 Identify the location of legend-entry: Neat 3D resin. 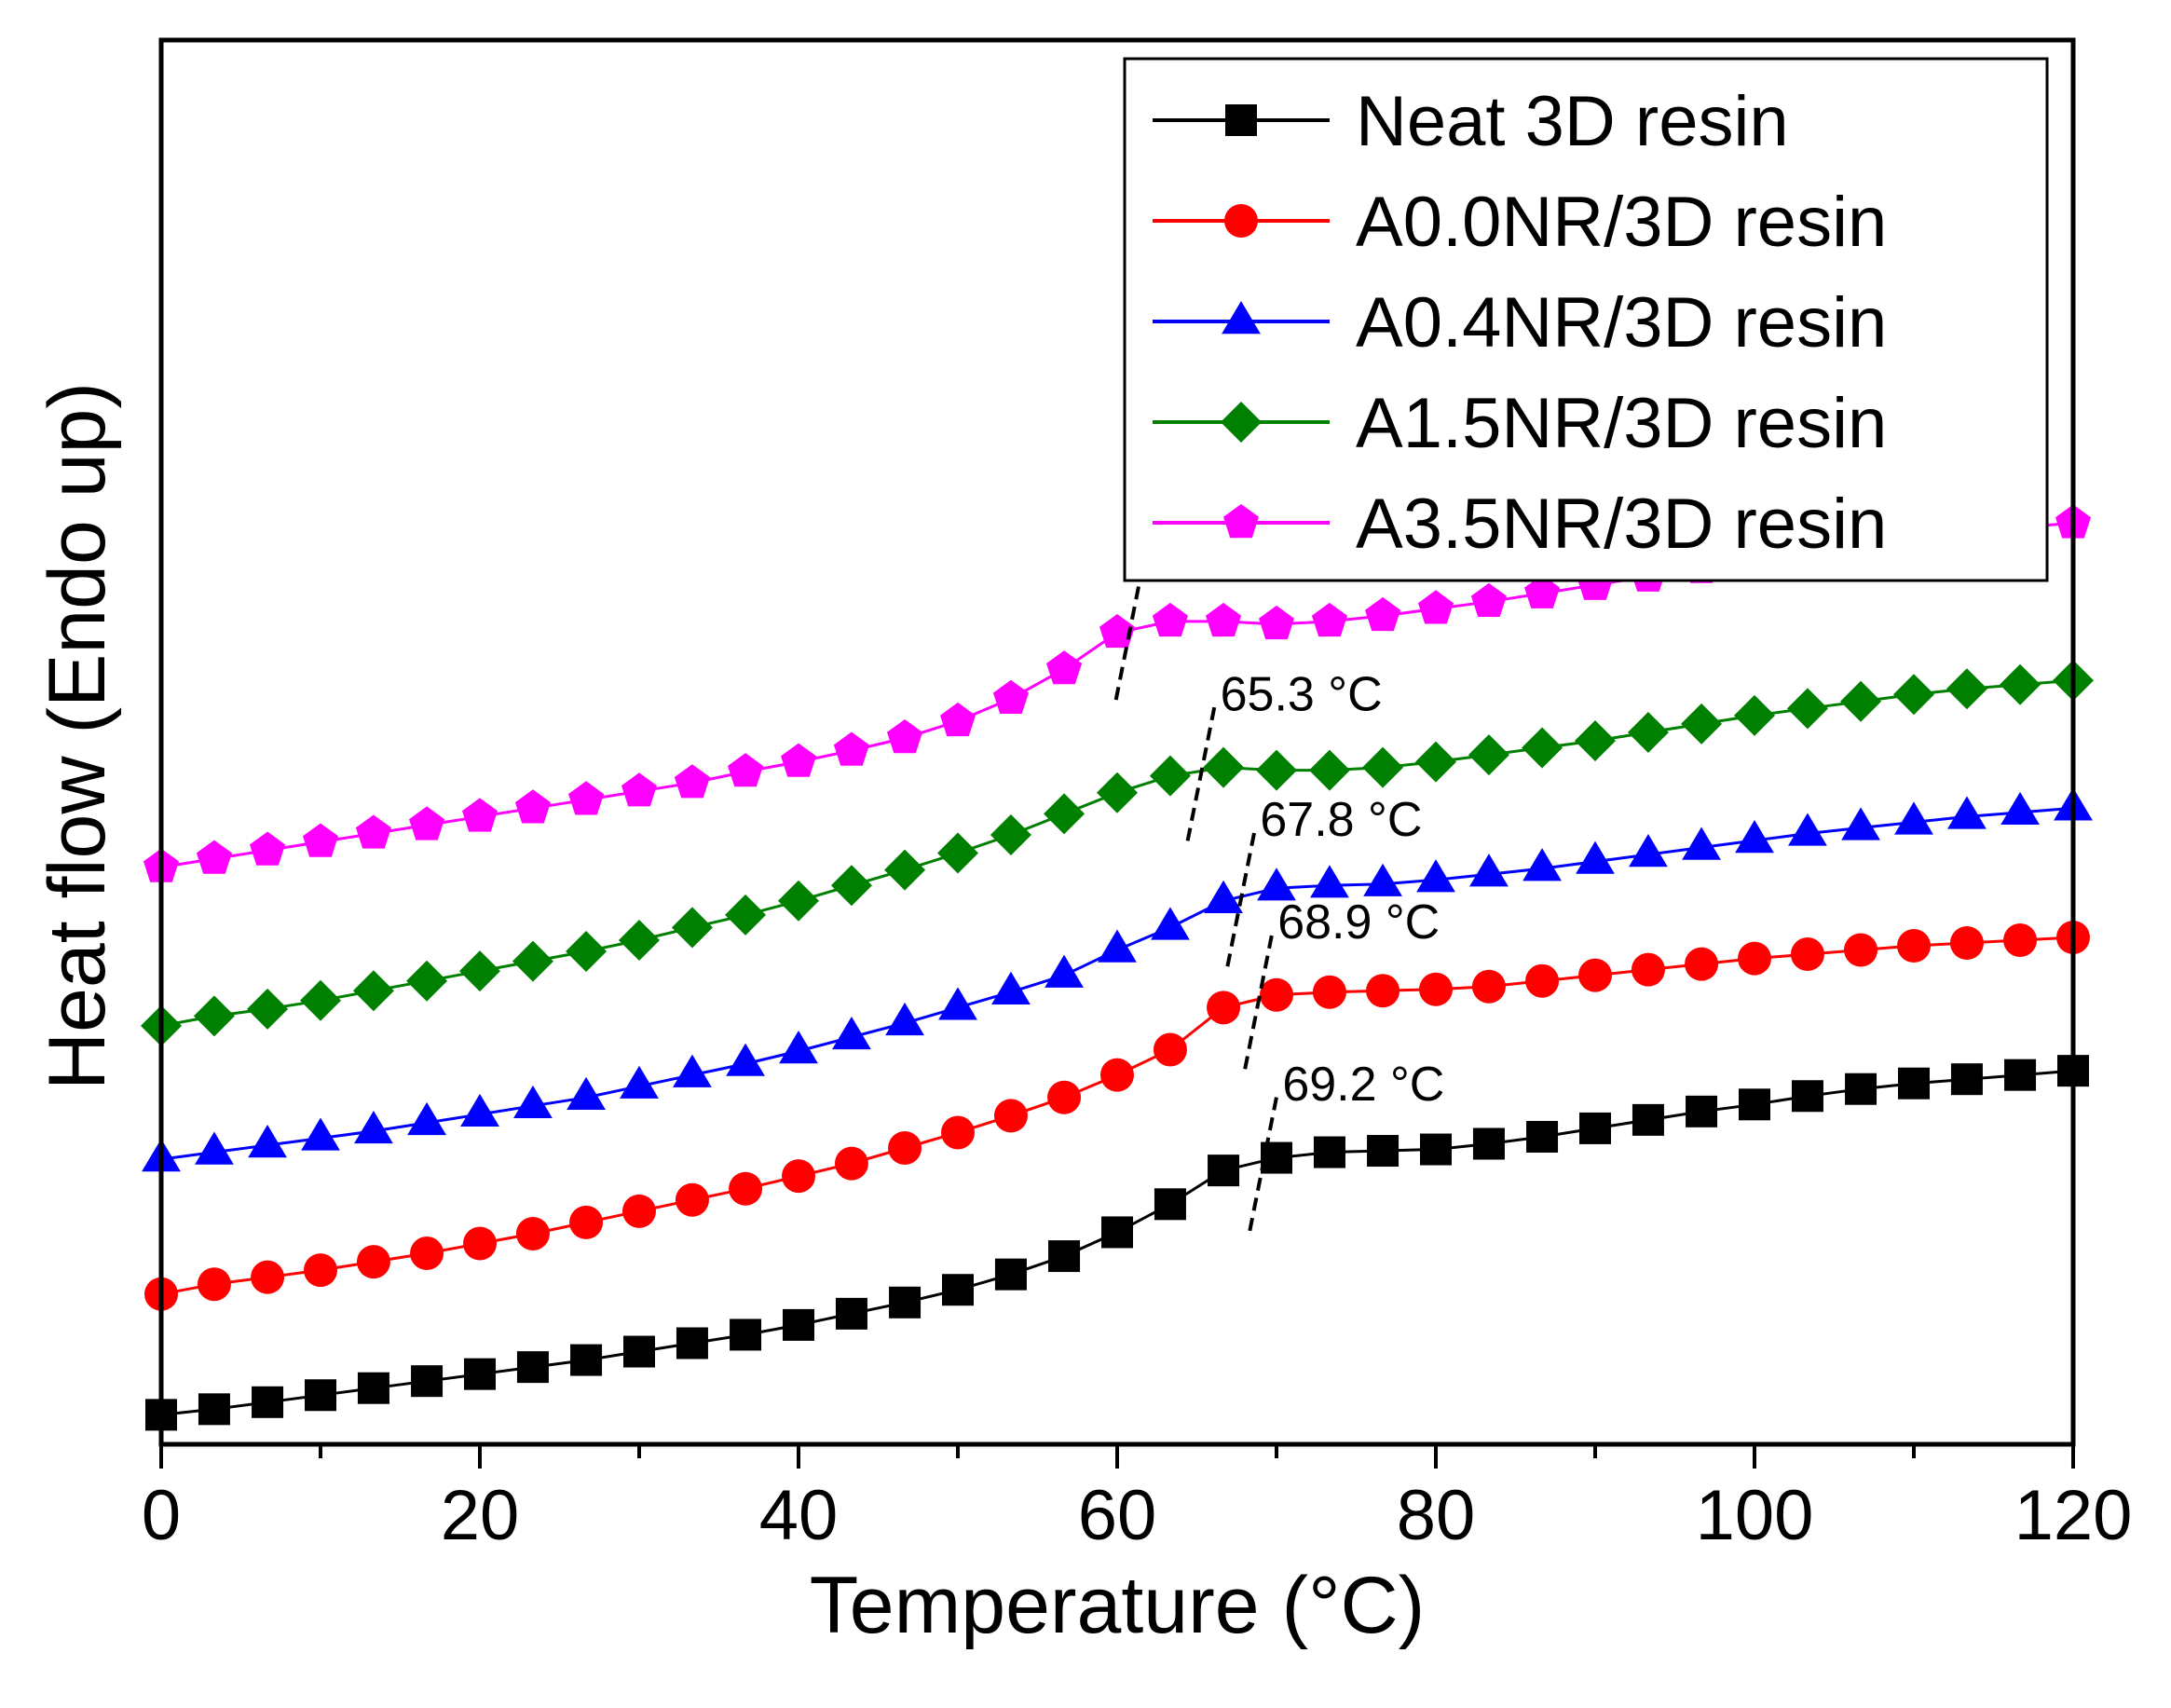
(1471, 121).